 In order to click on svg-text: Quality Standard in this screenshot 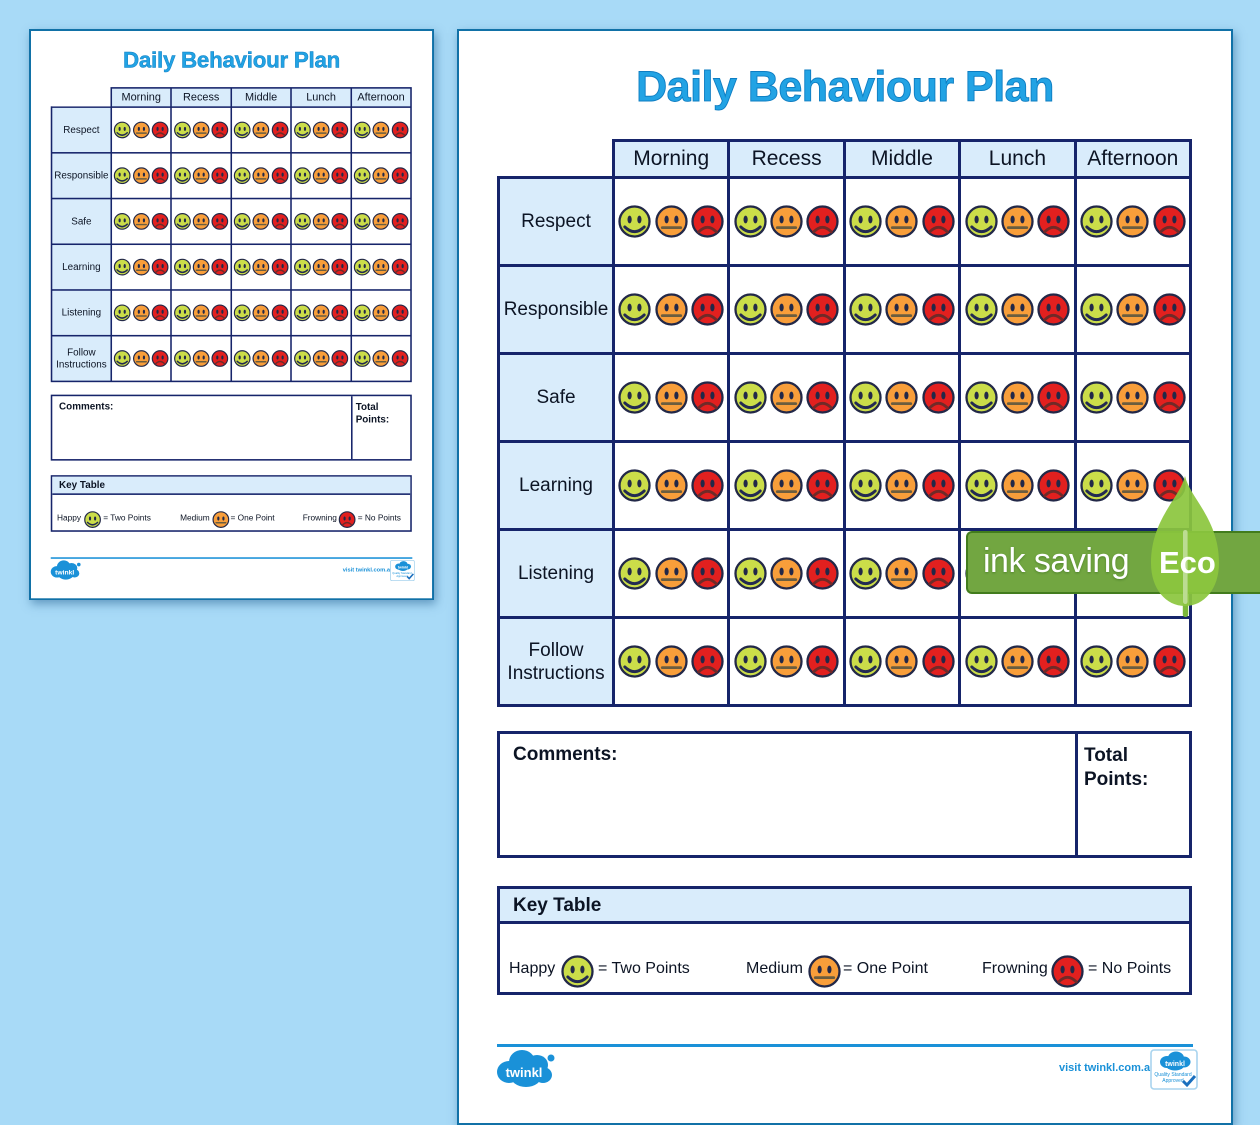, I will do `click(402, 573)`.